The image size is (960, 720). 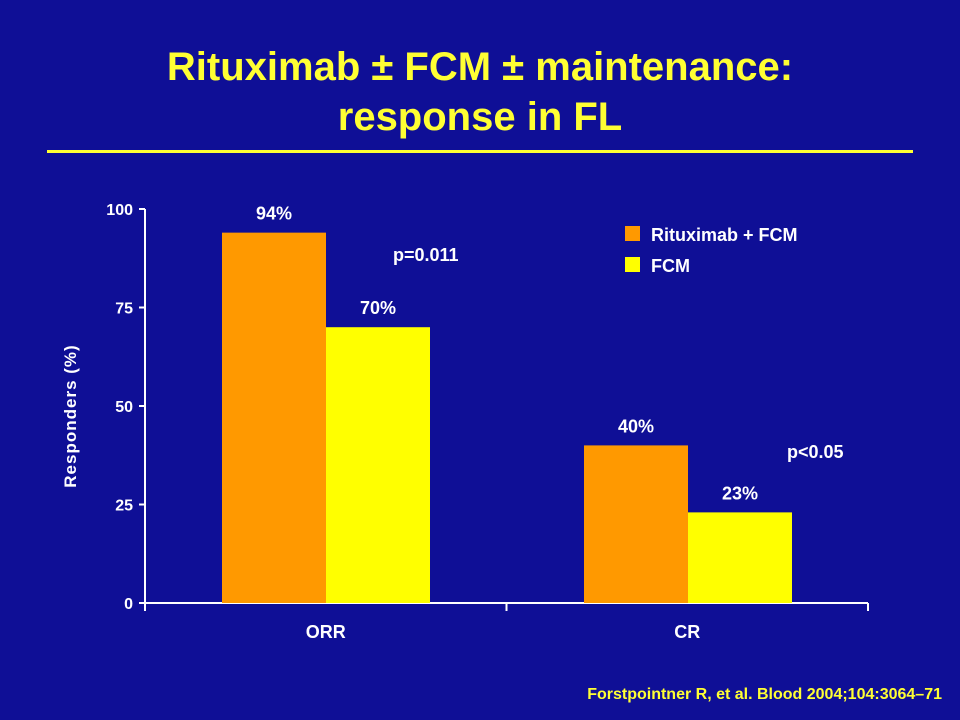 What do you see at coordinates (119, 210) in the screenshot?
I see `y-tick-label: 100` at bounding box center [119, 210].